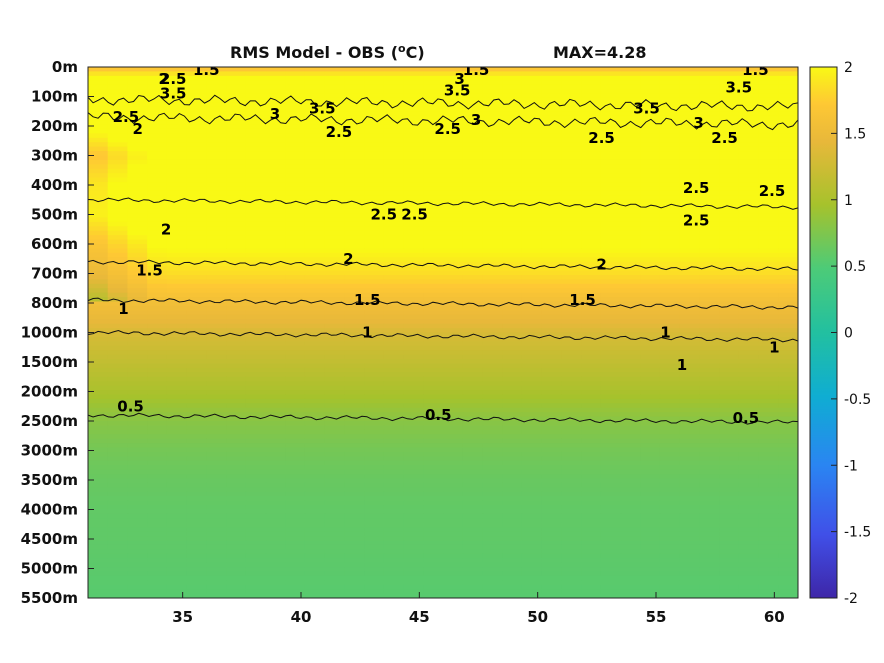 The image size is (884, 663). Describe the element at coordinates (54, 244) in the screenshot. I see `y-tick-label: 600m` at that location.